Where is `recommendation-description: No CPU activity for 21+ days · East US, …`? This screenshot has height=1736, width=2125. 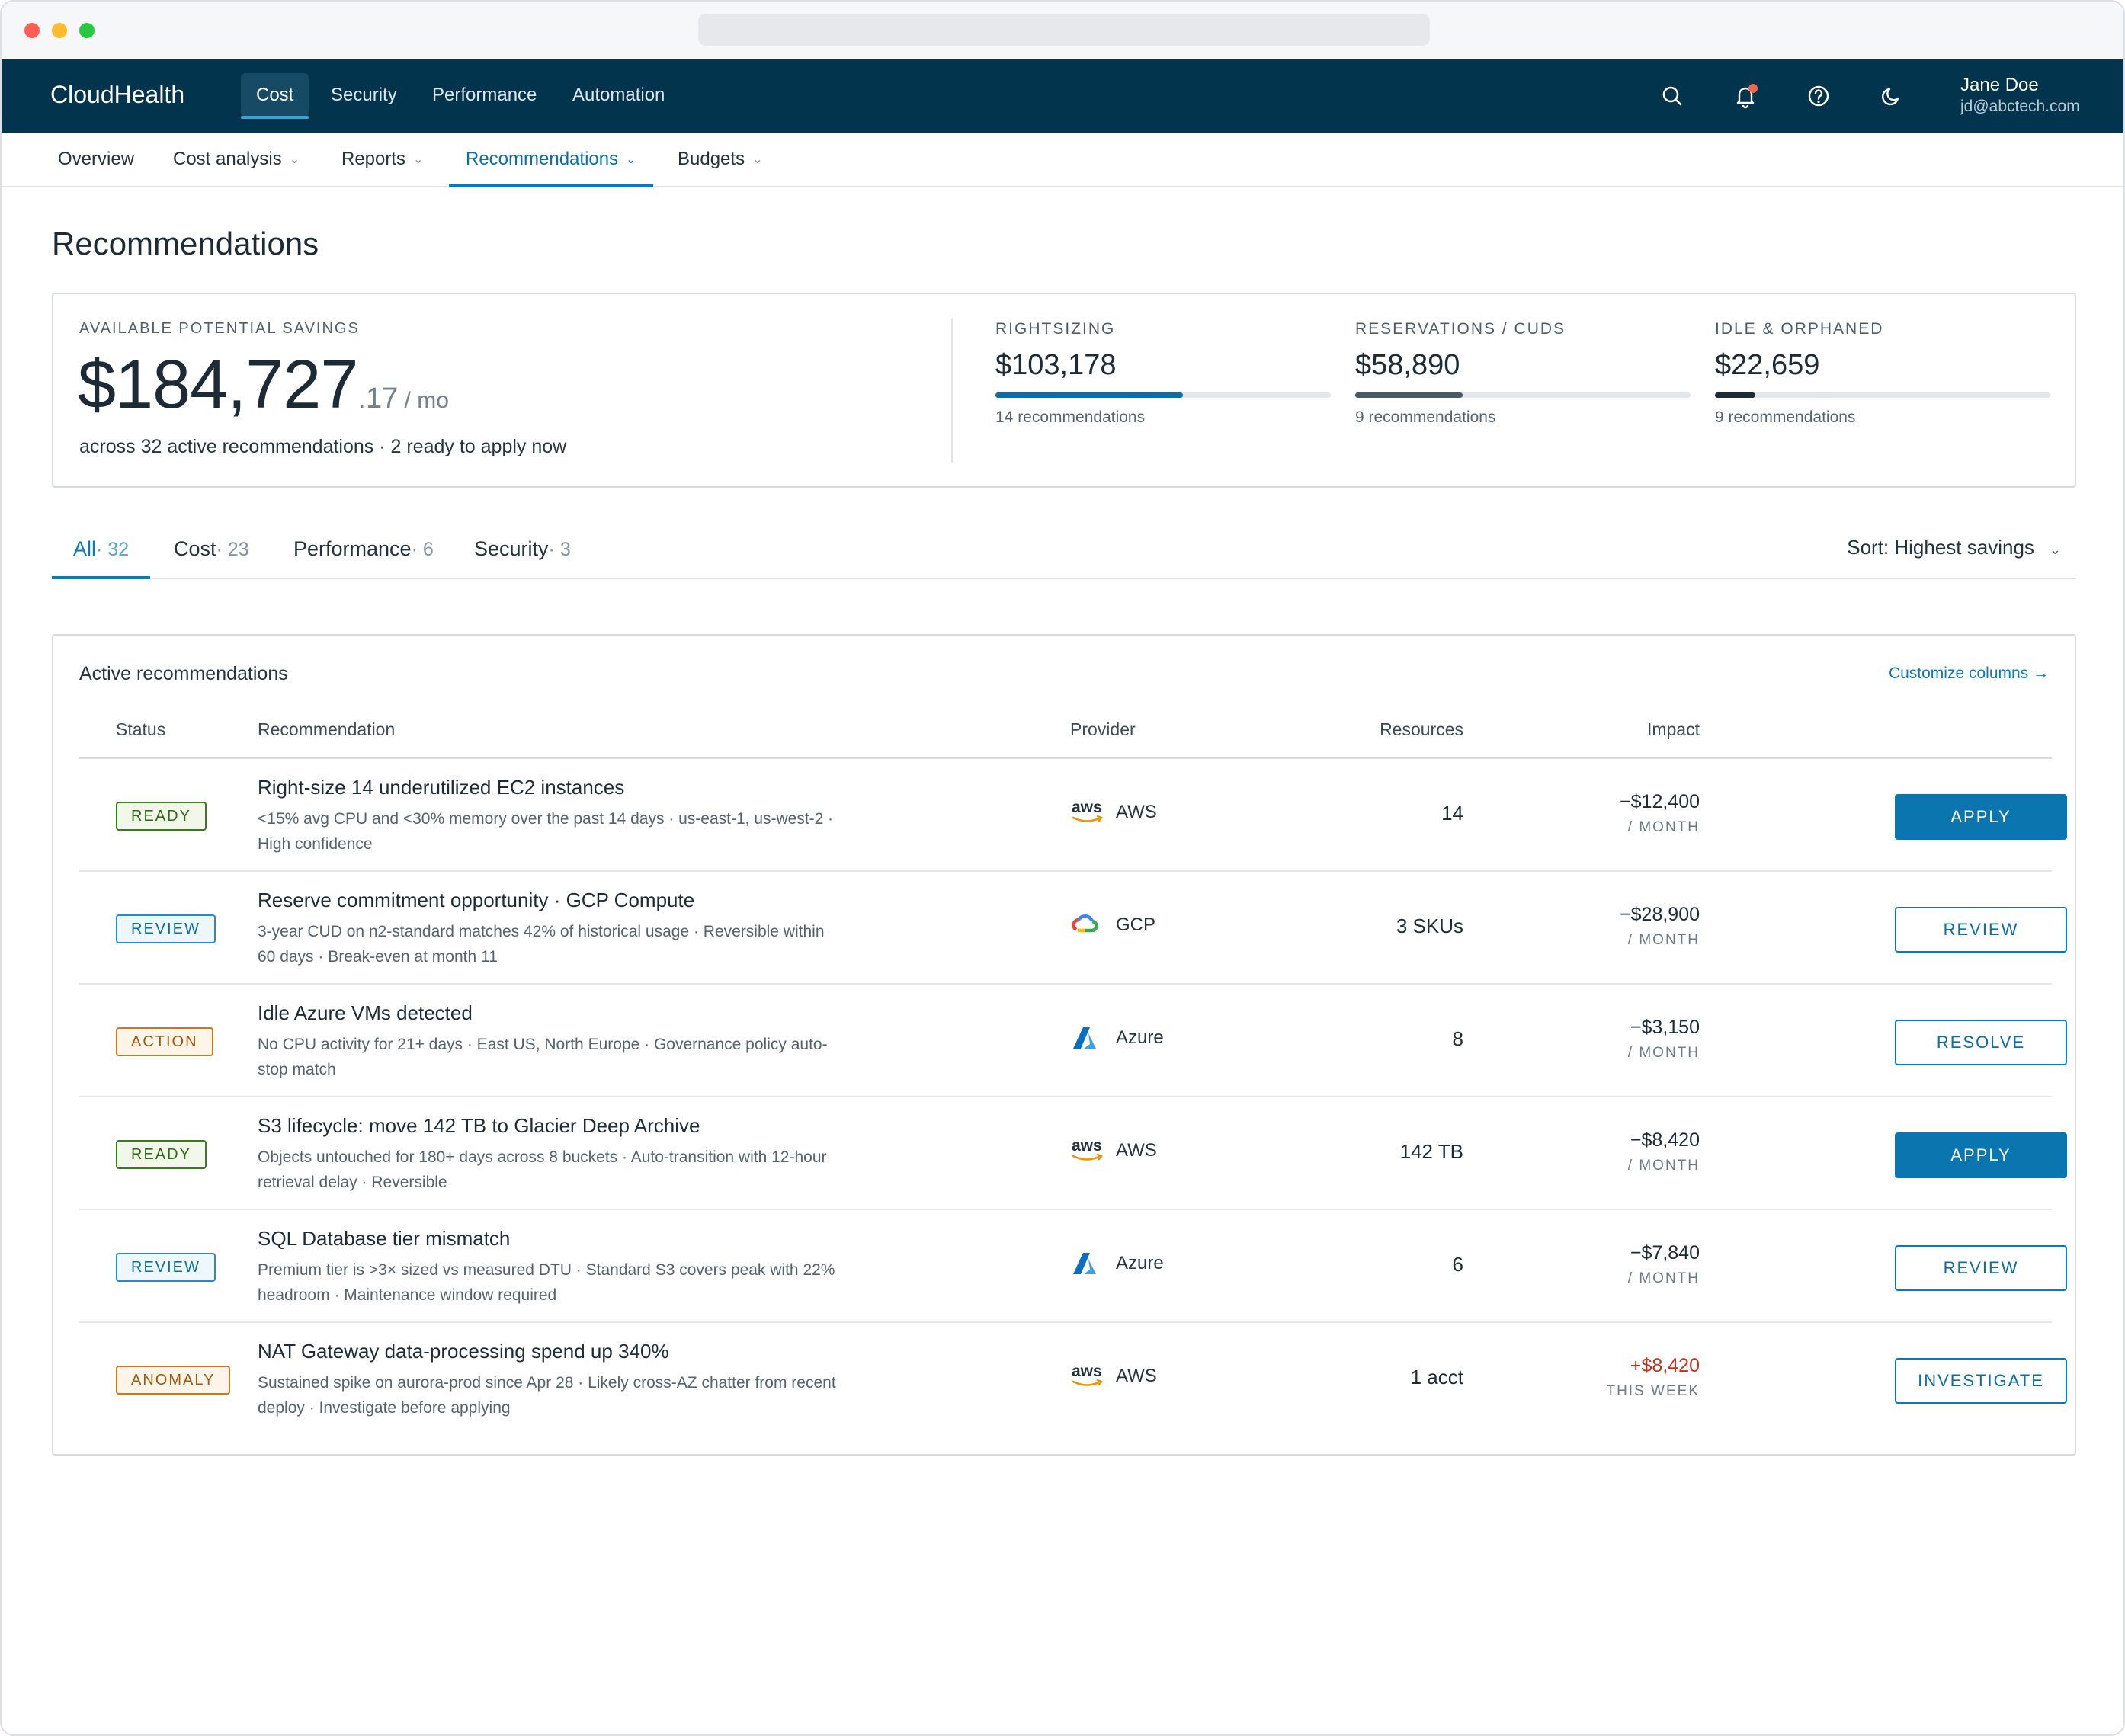
recommendation-description: No CPU activity for 21+ days · East US, … is located at coordinates (543, 1057).